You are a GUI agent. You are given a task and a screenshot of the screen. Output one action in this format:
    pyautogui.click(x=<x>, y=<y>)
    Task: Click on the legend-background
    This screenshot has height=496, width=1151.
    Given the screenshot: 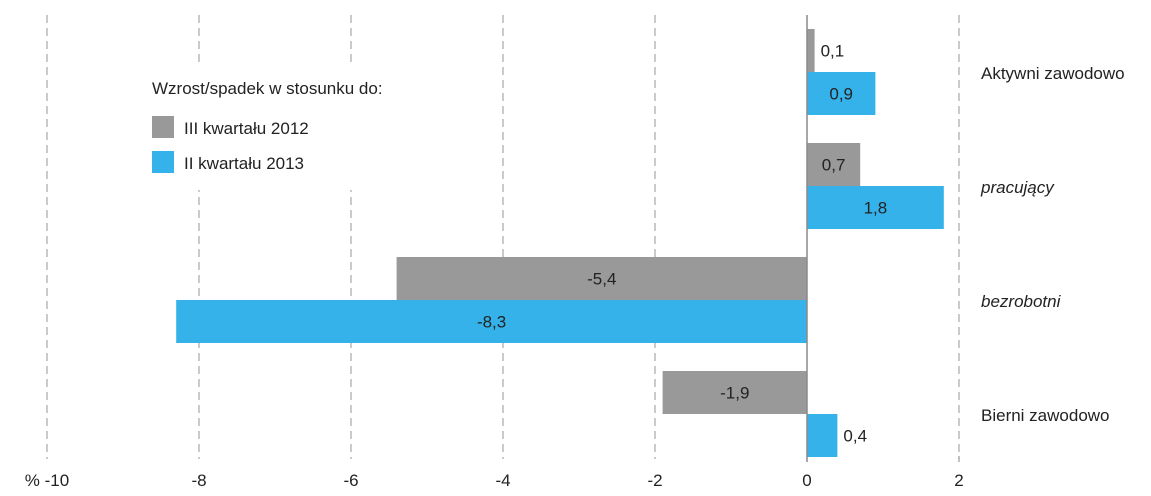 What is the action you would take?
    pyautogui.click(x=270, y=126)
    